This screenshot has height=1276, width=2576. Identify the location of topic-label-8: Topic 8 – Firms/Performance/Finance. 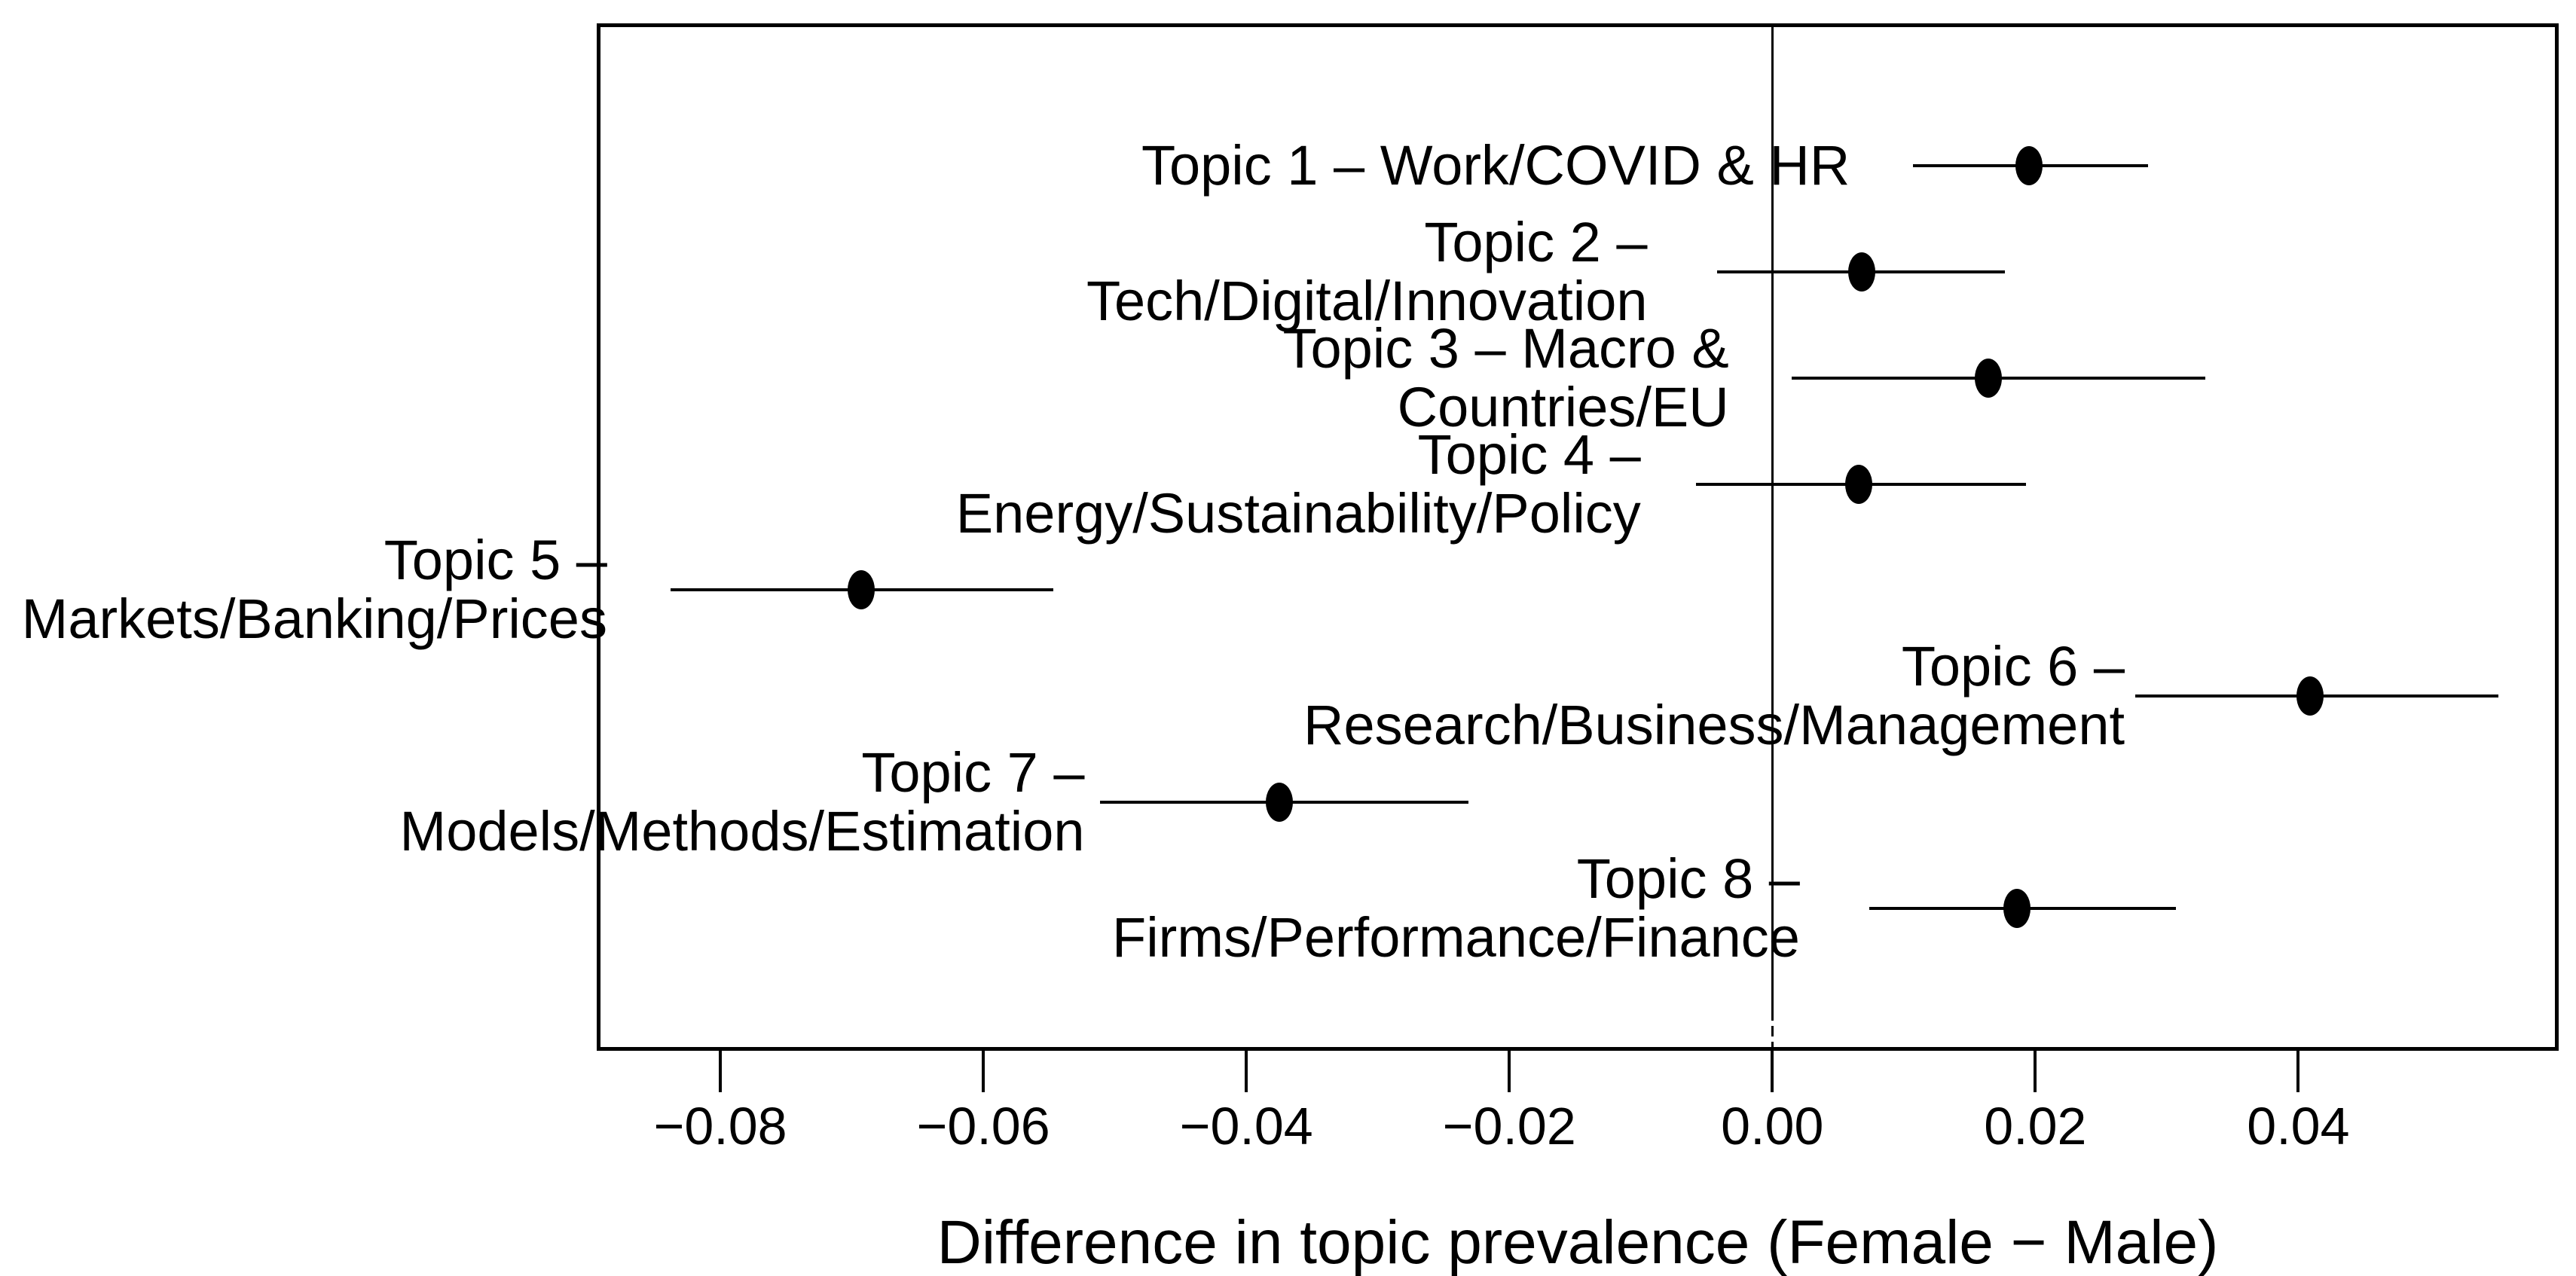
(1456, 908).